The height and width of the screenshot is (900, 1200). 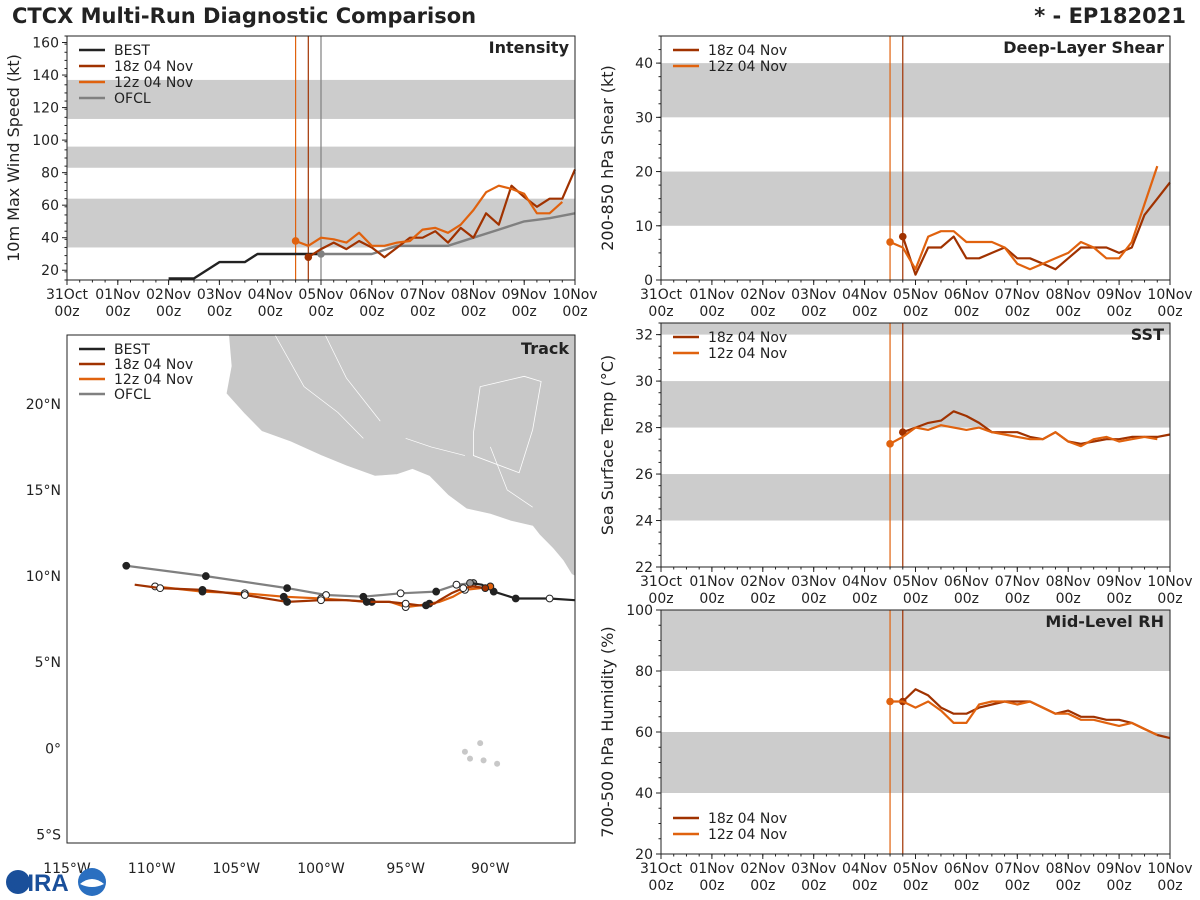 What do you see at coordinates (511, 477) in the screenshot?
I see `state-border` at bounding box center [511, 477].